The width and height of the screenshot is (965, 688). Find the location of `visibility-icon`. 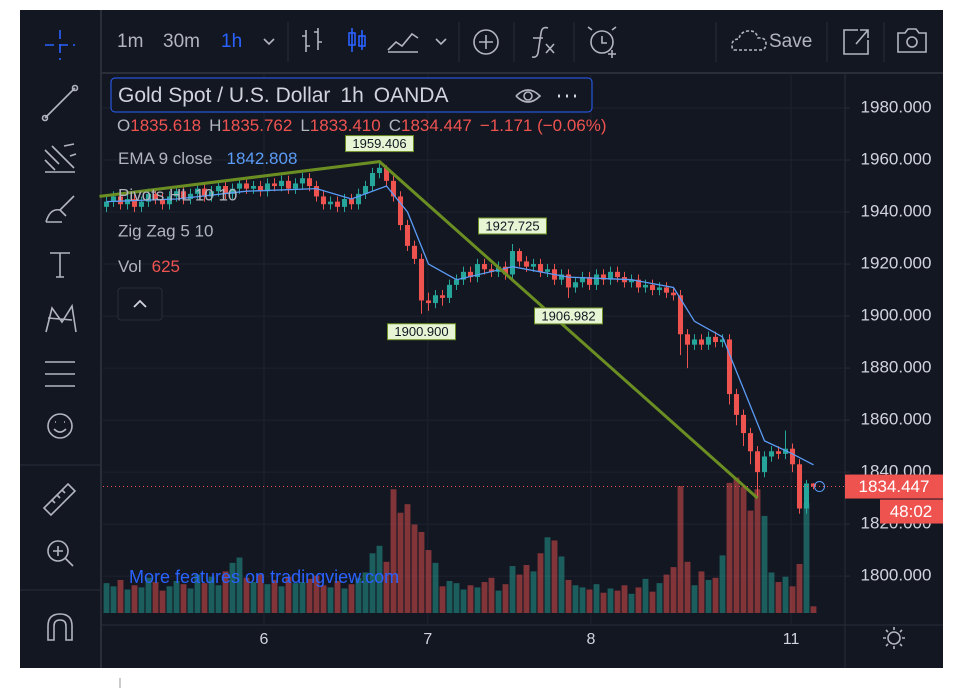

visibility-icon is located at coordinates (528, 96).